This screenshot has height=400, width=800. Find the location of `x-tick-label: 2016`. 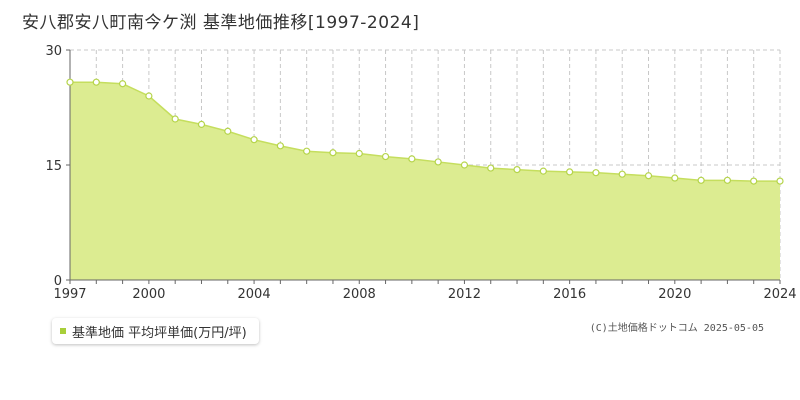

x-tick-label: 2016 is located at coordinates (569, 294).